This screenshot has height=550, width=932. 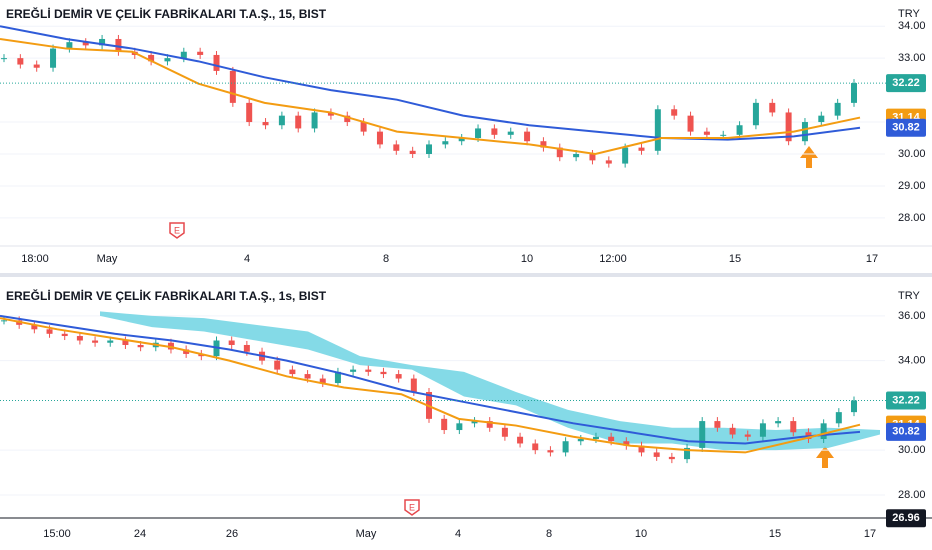 What do you see at coordinates (386, 259) in the screenshot?
I see `x-tick-label: 8` at bounding box center [386, 259].